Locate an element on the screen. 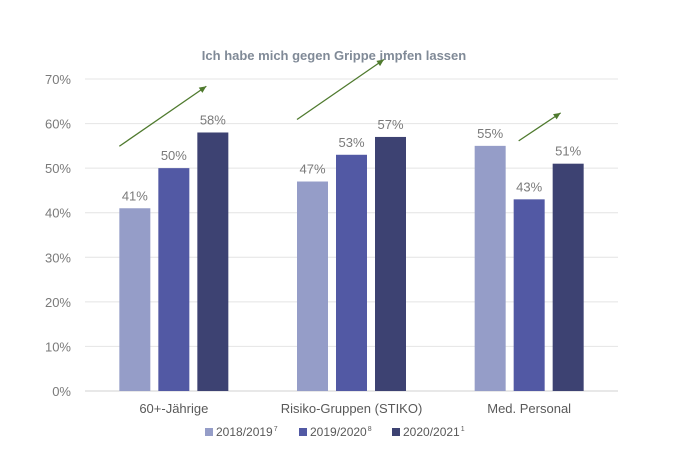  y-tick-label: 60% is located at coordinates (58, 124).